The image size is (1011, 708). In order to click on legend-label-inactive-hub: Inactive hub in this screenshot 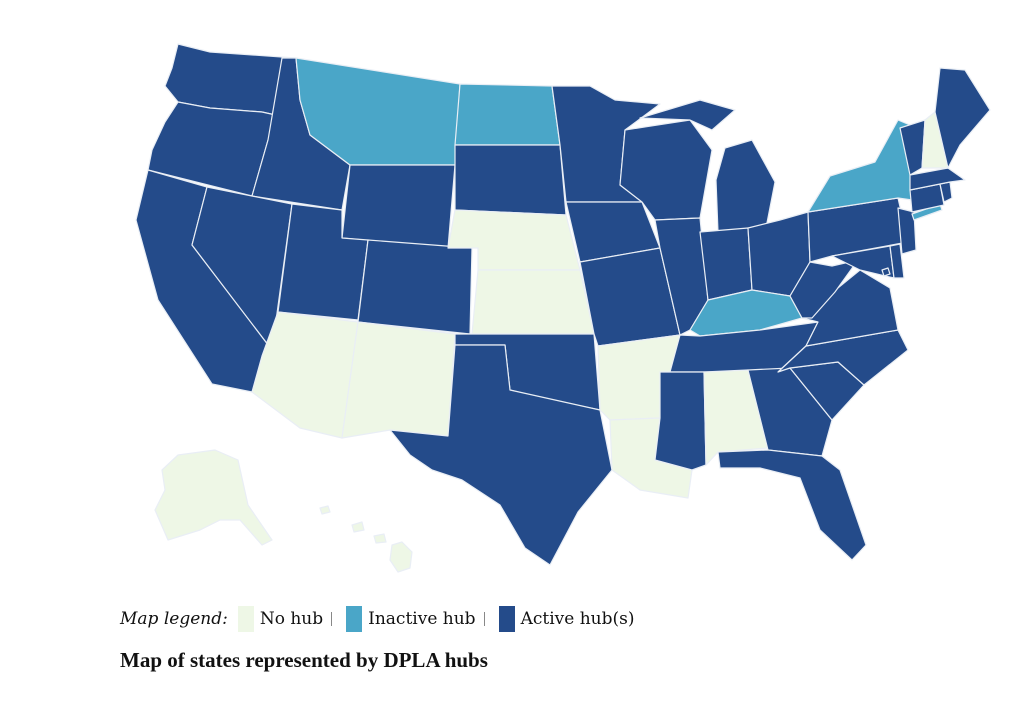, I will do `click(422, 619)`.